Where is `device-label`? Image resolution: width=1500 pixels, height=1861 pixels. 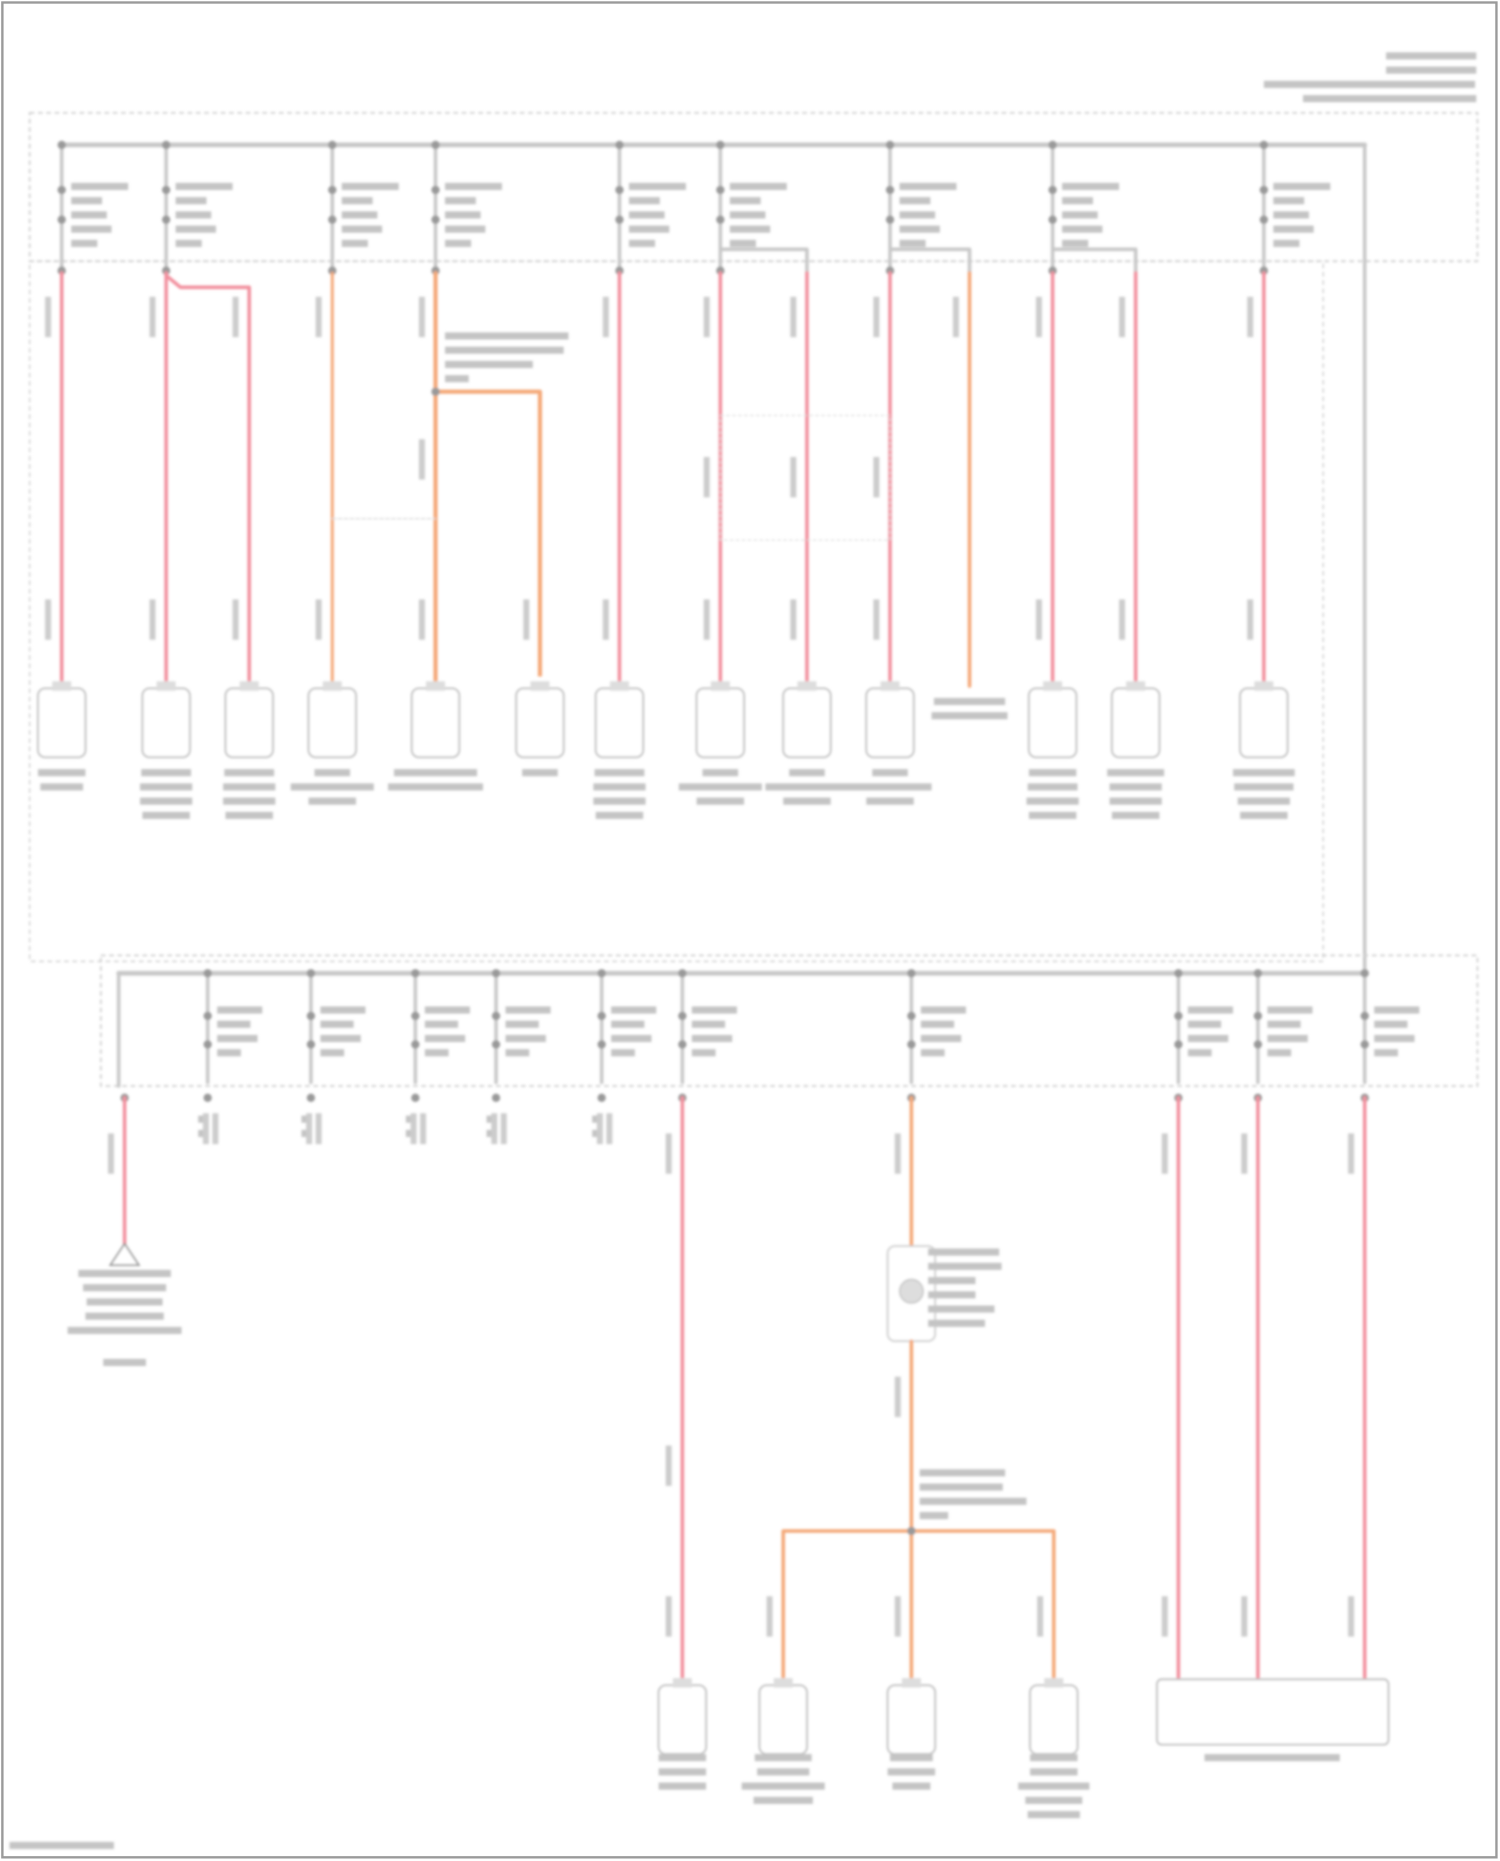 device-label is located at coordinates (961, 1309).